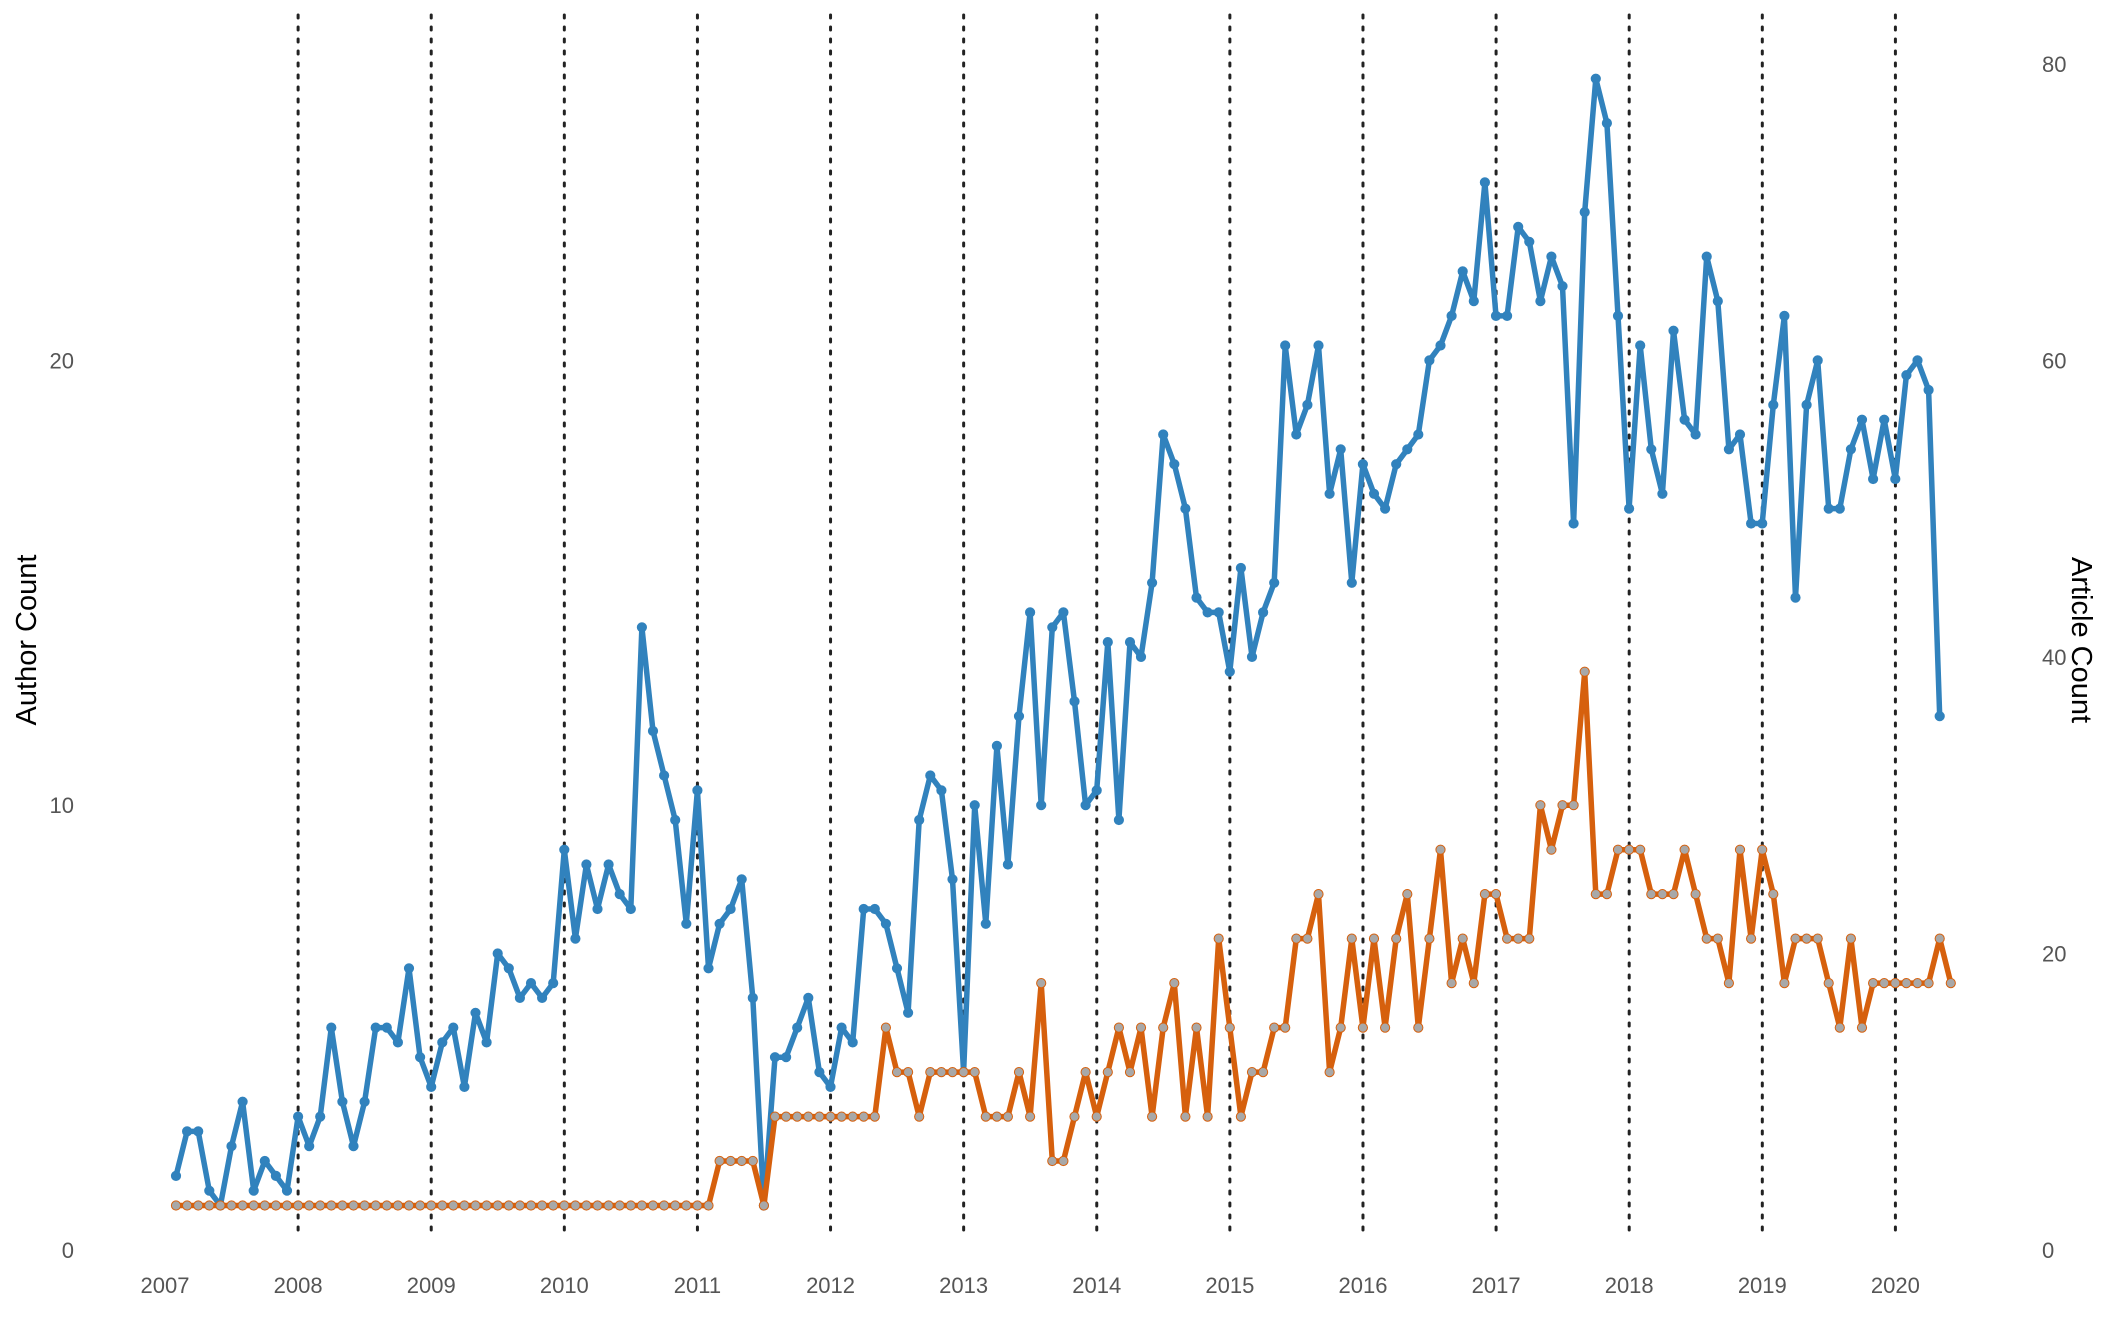  What do you see at coordinates (1762, 1285) in the screenshot?
I see `x-tick-label: 2019` at bounding box center [1762, 1285].